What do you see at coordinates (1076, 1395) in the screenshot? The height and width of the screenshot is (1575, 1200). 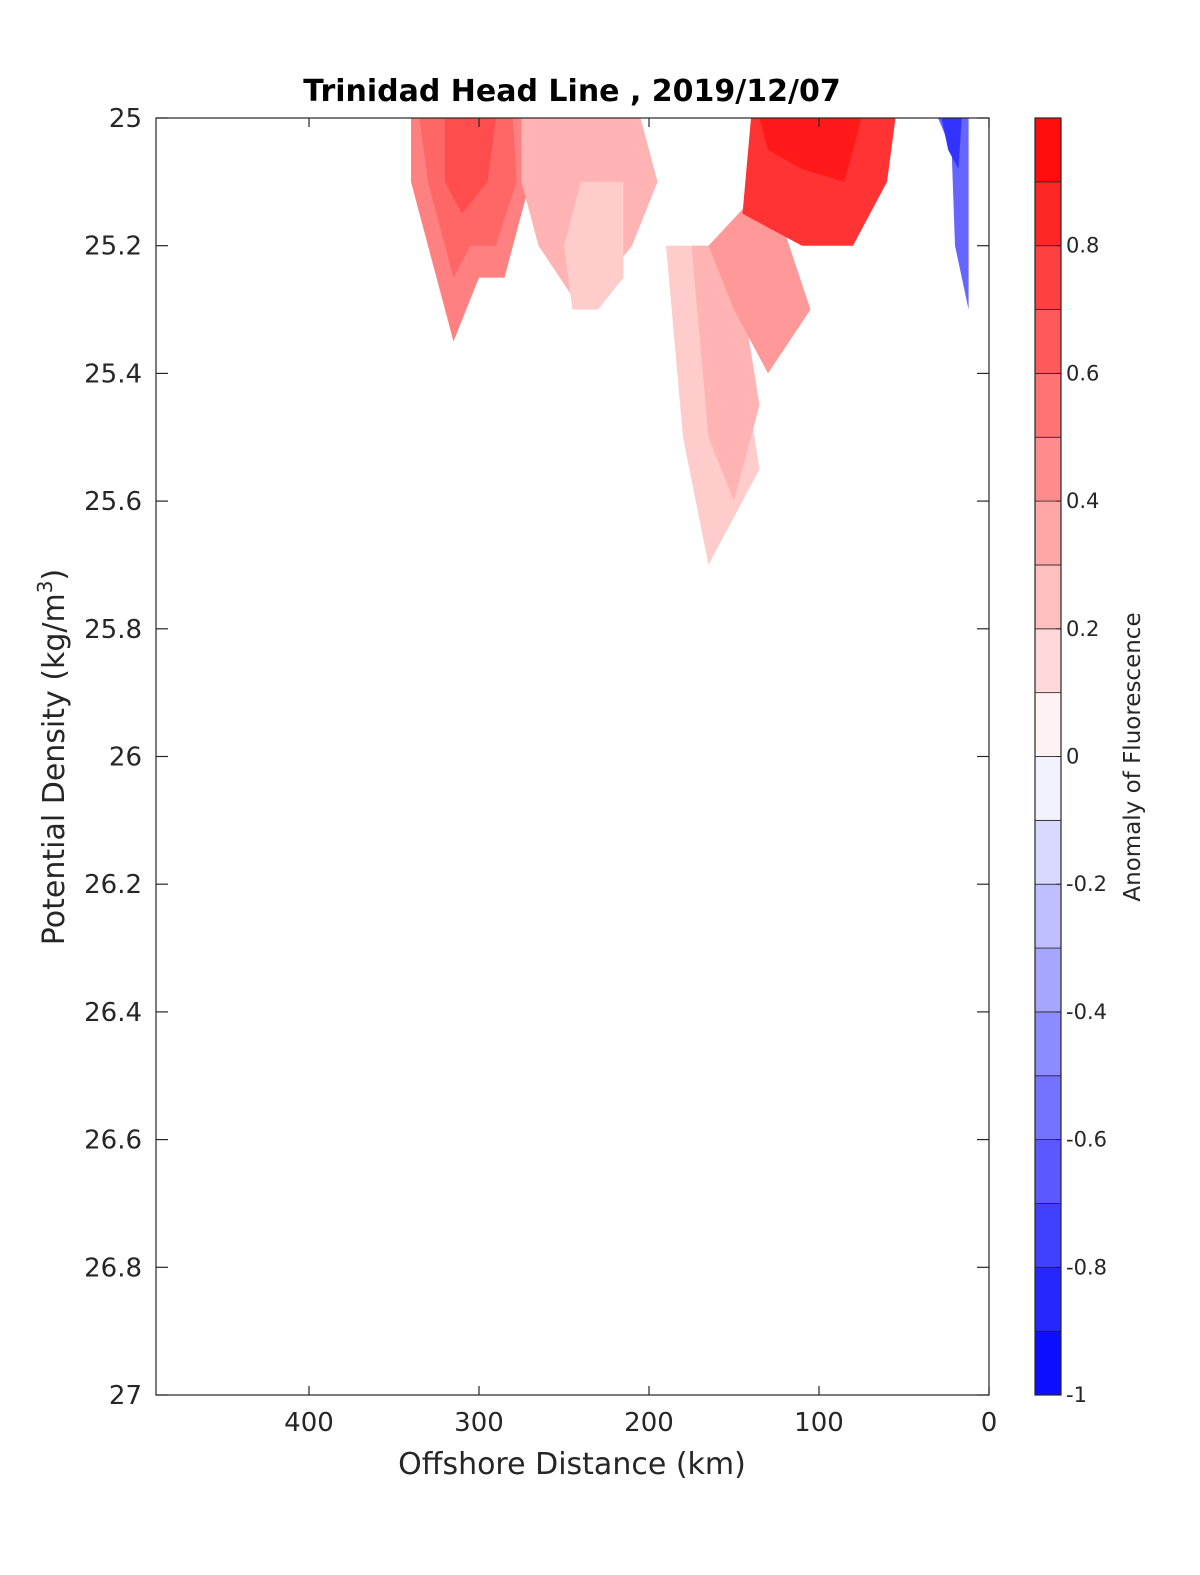 I see `colorbar-tick-label: -1` at bounding box center [1076, 1395].